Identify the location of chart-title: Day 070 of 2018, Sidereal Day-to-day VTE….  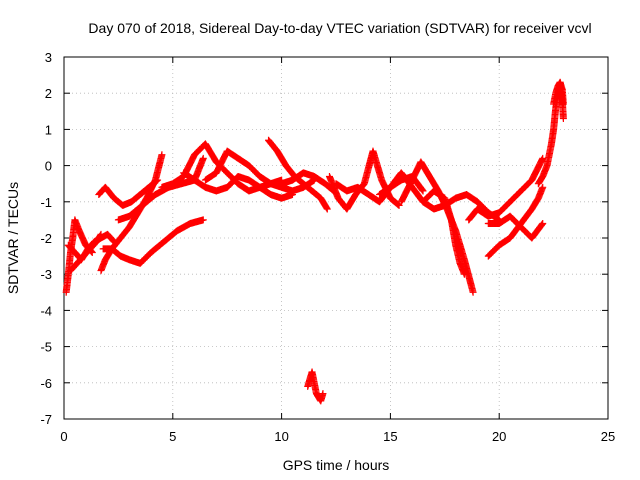
(339, 28).